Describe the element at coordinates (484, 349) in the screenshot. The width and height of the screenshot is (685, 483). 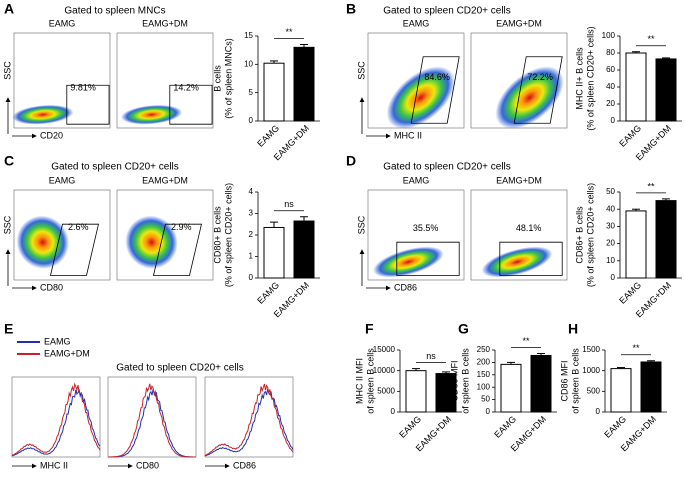
I see `y-tick-label: 250` at that location.